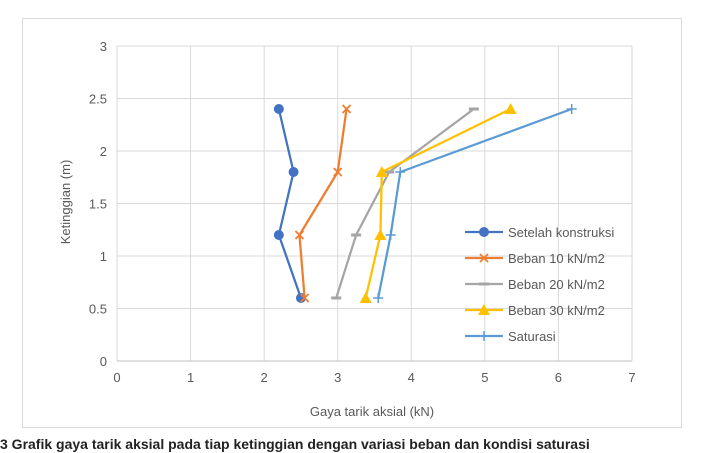 The height and width of the screenshot is (453, 722). Describe the element at coordinates (532, 336) in the screenshot. I see `legend-label: Saturasi` at that location.